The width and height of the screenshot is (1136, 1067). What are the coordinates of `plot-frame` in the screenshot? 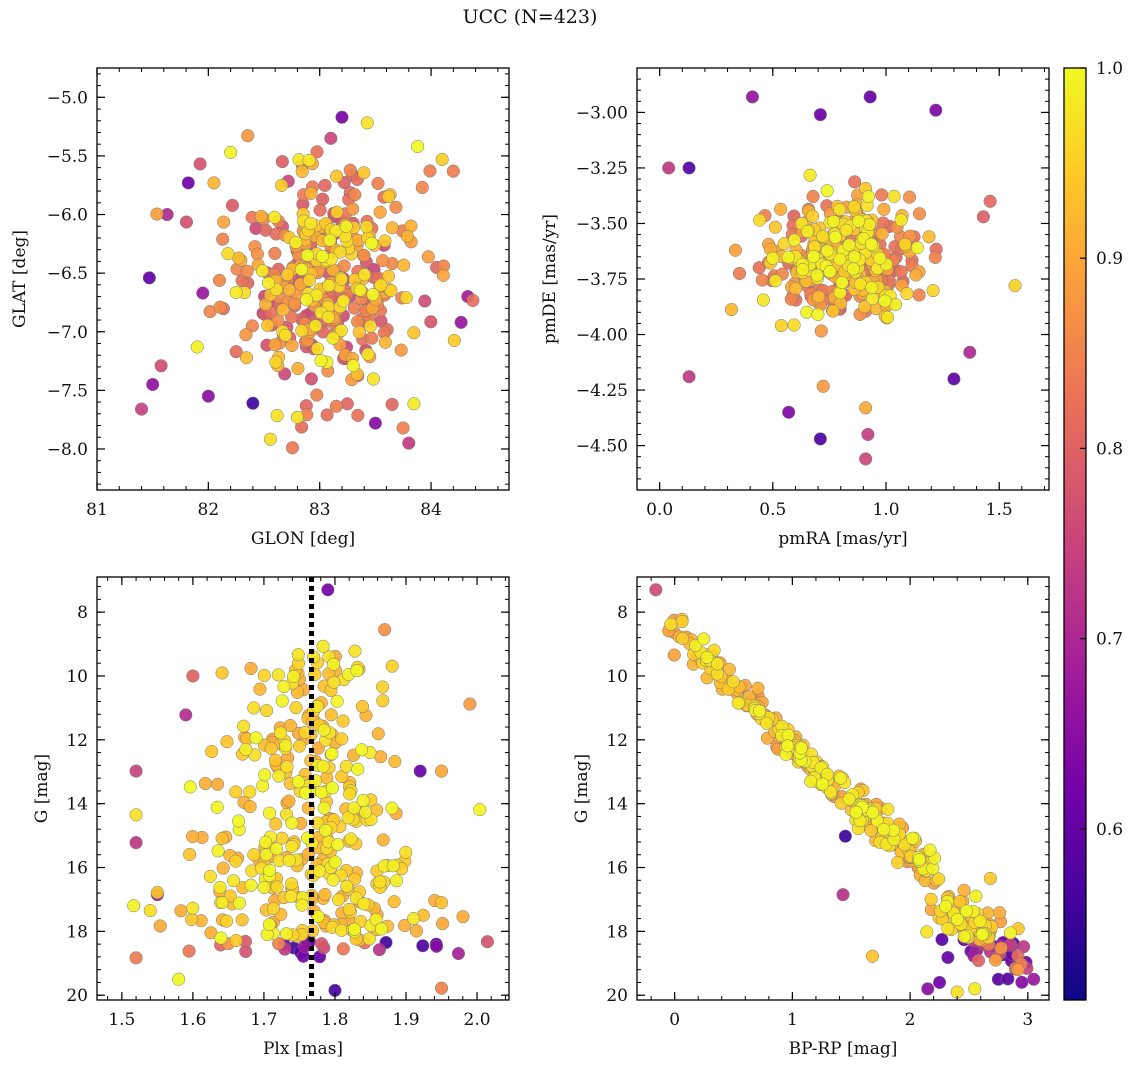 It's located at (303, 788).